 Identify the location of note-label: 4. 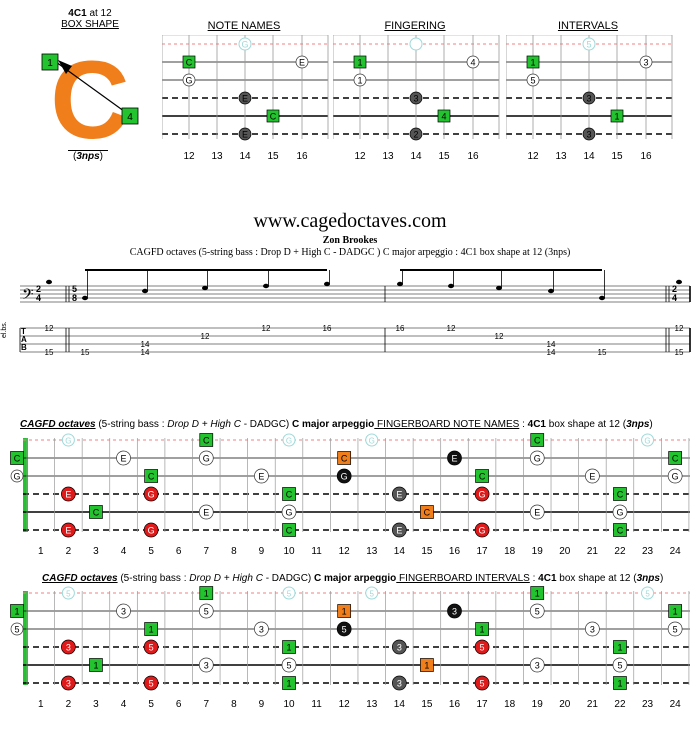
(472, 63).